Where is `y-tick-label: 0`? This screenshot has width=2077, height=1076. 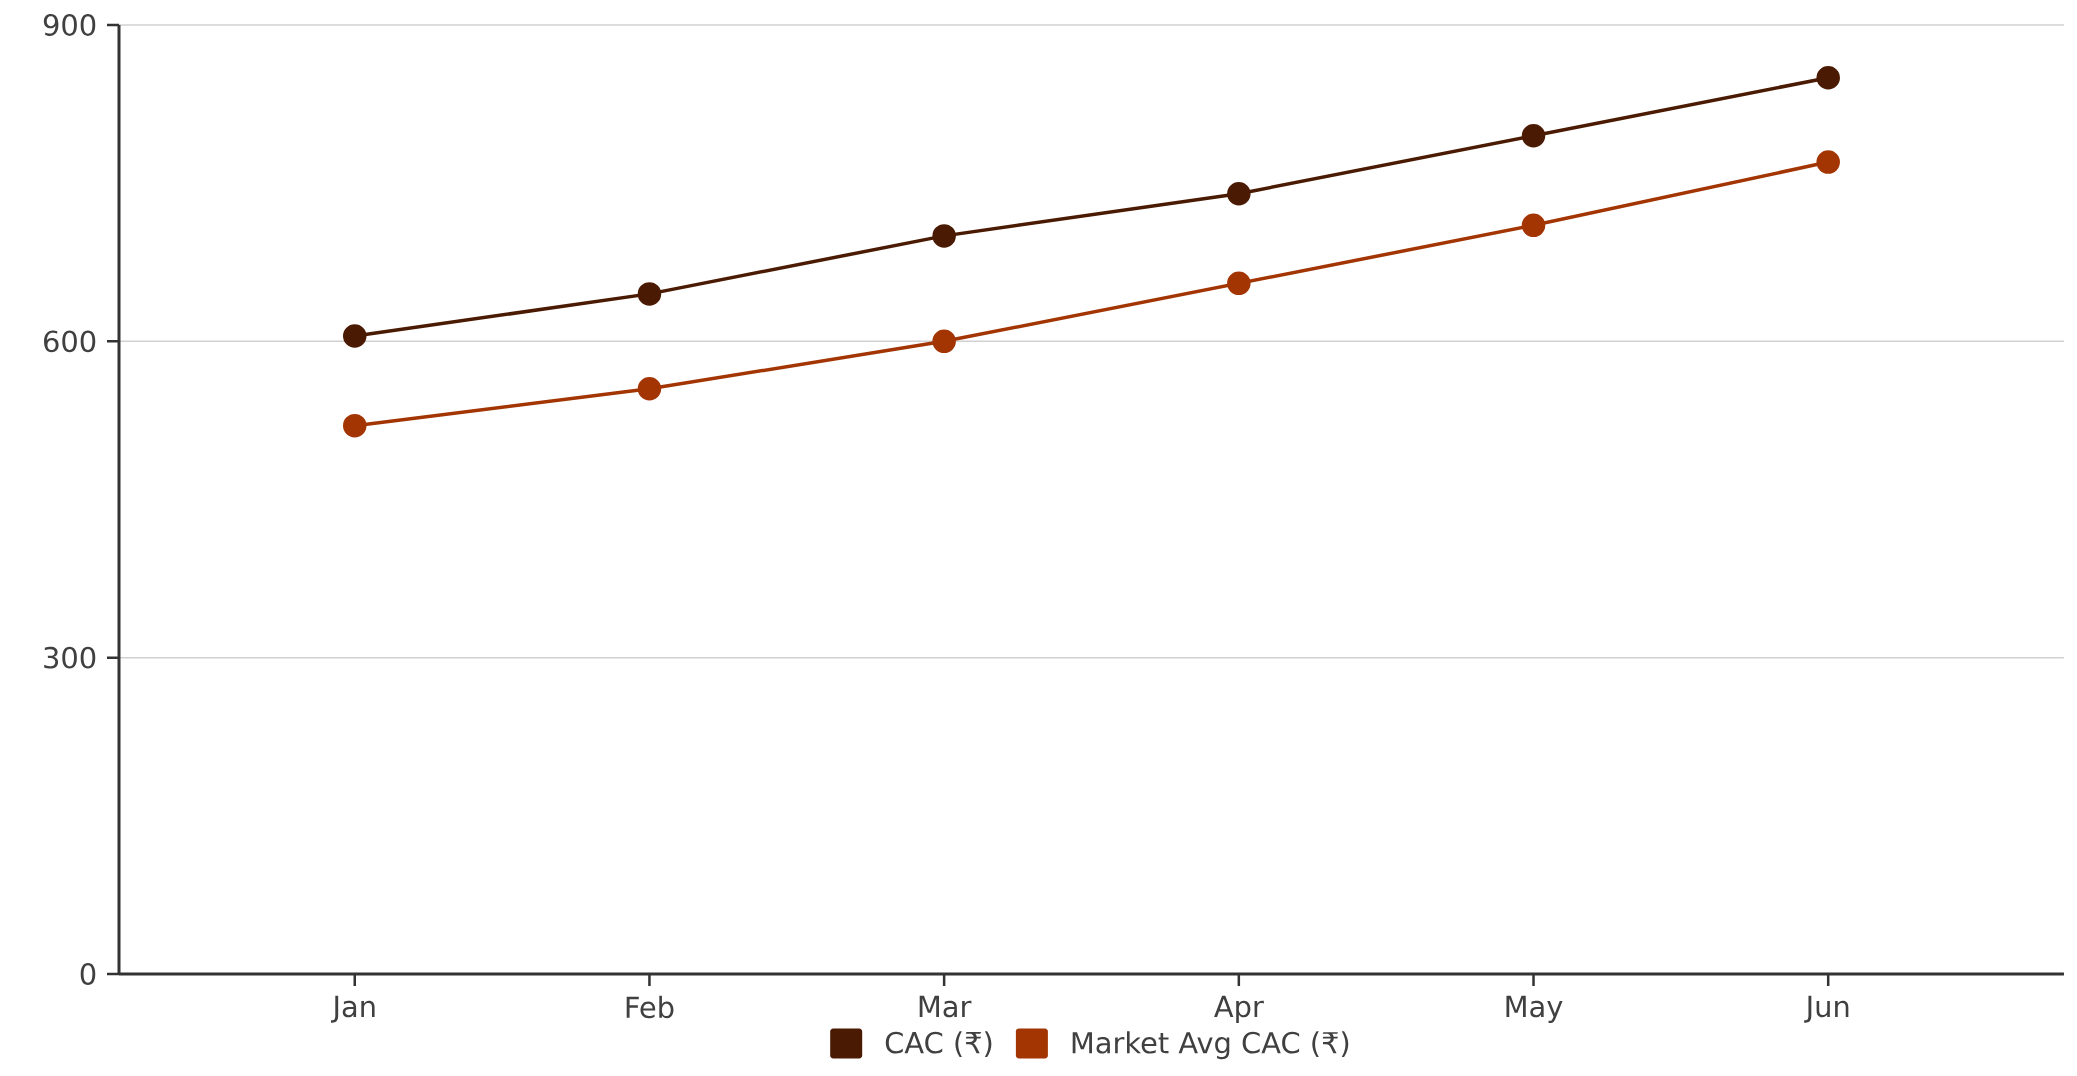 y-tick-label: 0 is located at coordinates (88, 974).